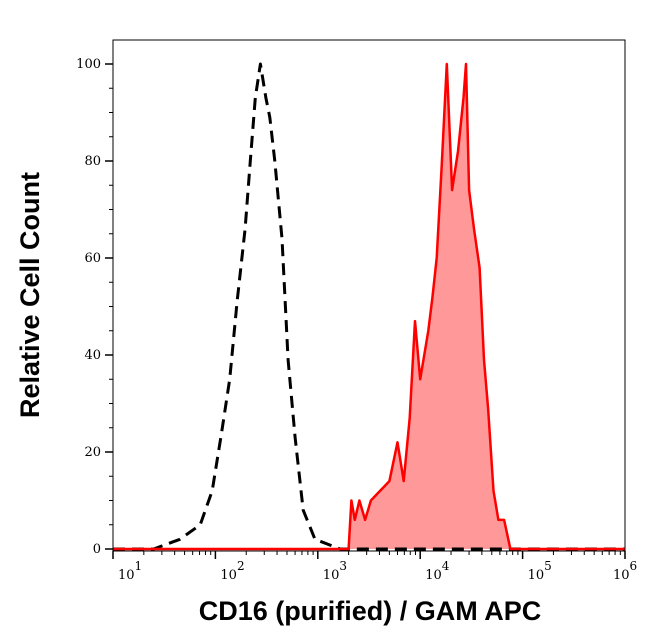  What do you see at coordinates (92, 452) in the screenshot?
I see `y-tick-label: 20` at bounding box center [92, 452].